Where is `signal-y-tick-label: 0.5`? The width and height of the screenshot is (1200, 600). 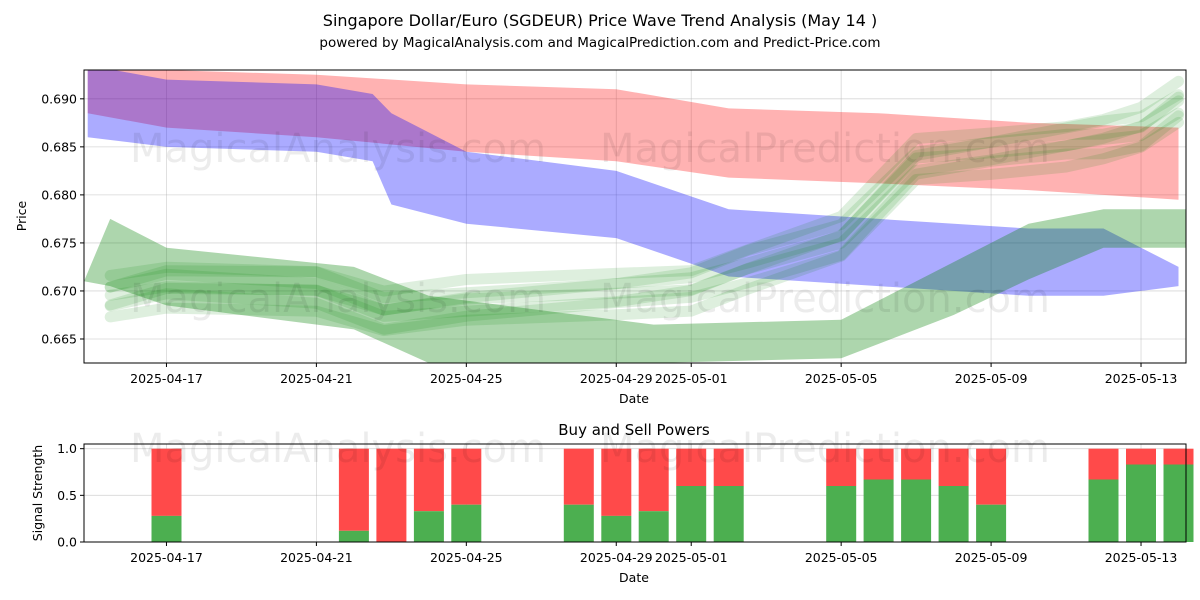
signal-y-tick-label: 0.5 is located at coordinates (67, 495).